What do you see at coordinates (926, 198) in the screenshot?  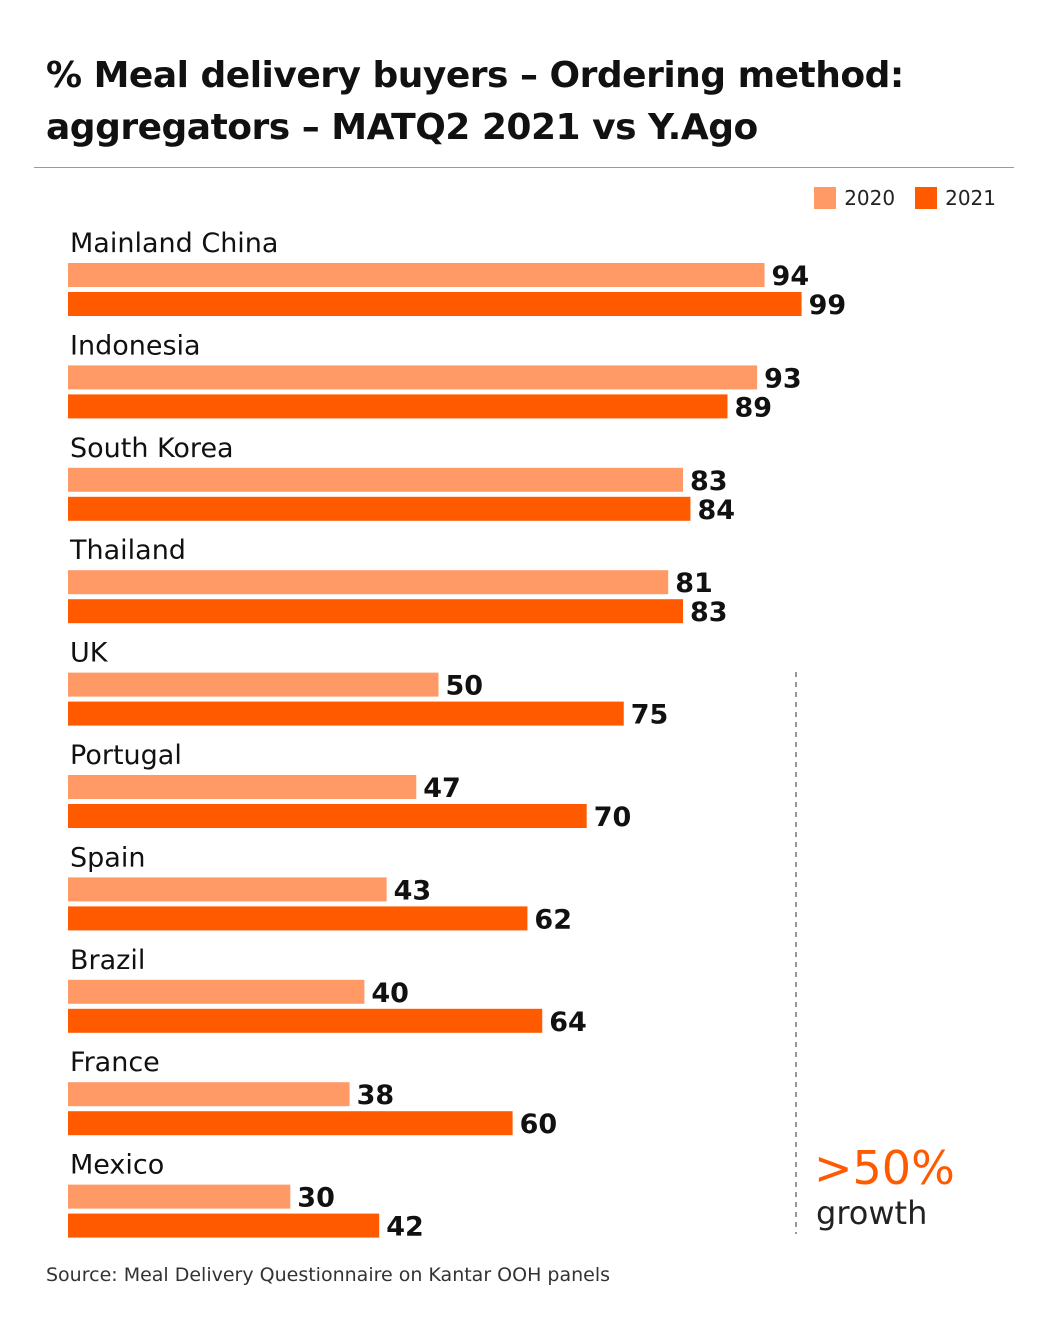 I see `legend-swatch-2021` at bounding box center [926, 198].